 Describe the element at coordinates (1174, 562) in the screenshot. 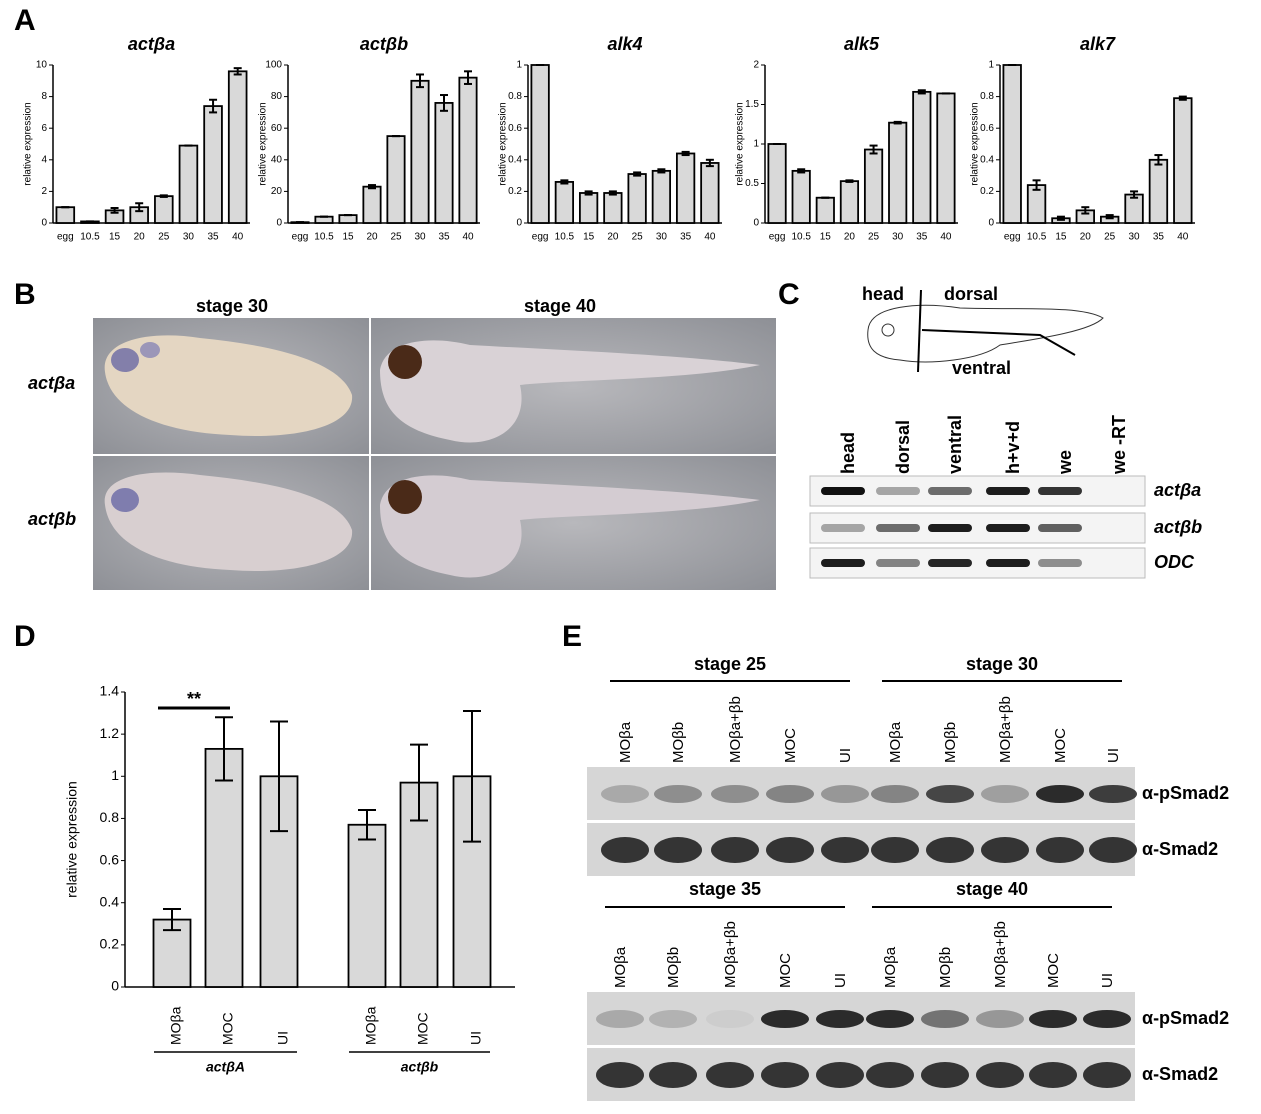

I see `row-label: ODC` at that location.